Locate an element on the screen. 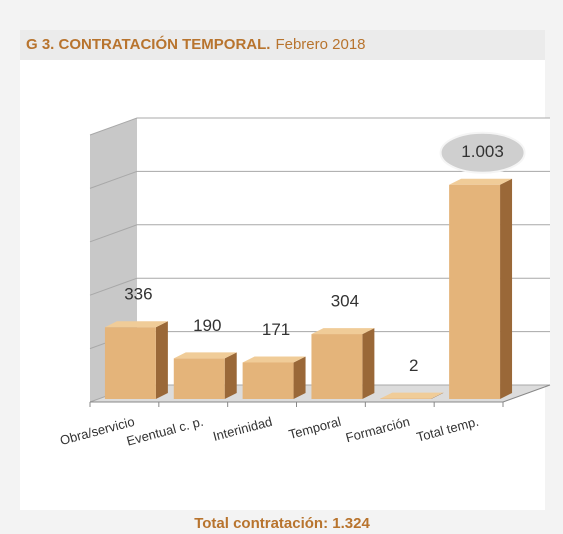  value-label: 304 is located at coordinates (345, 301).